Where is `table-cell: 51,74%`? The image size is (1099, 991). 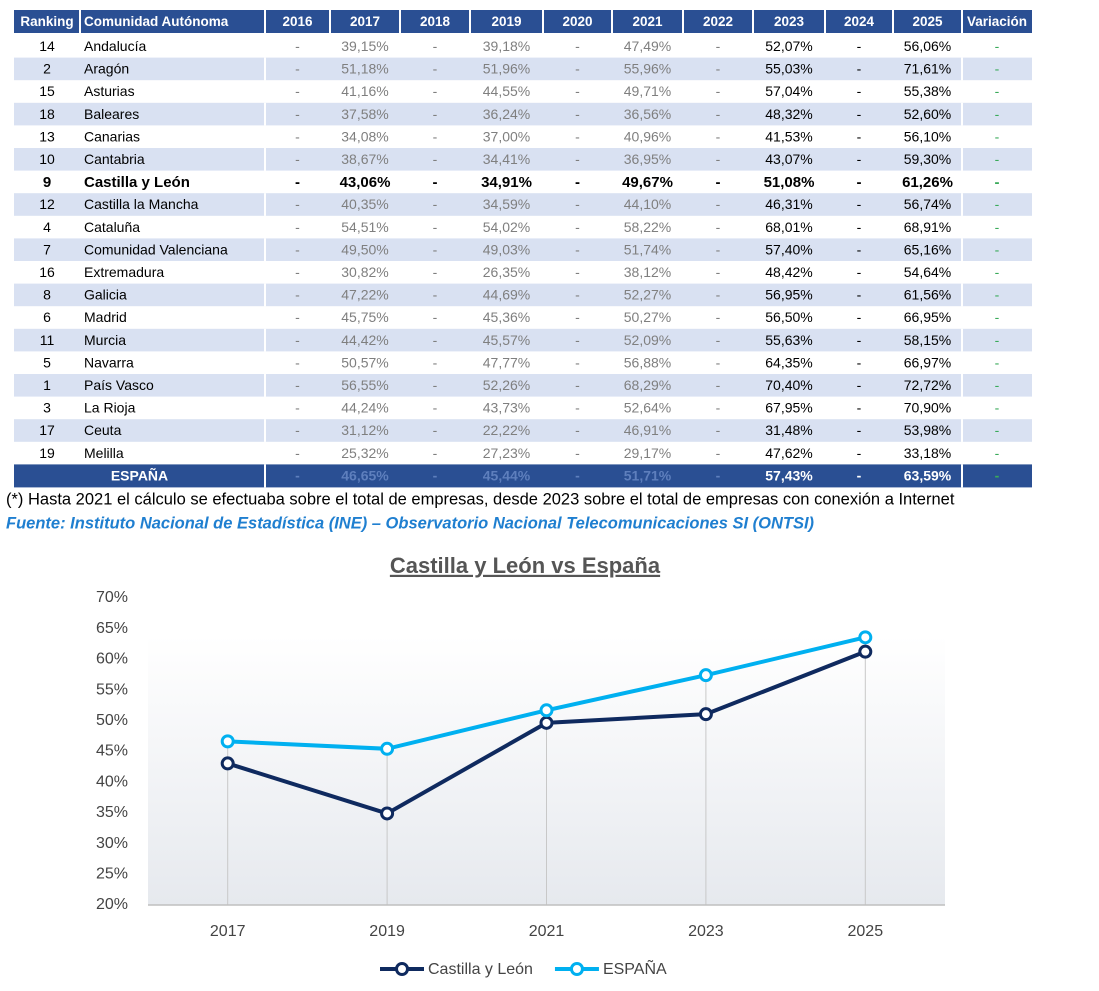 table-cell: 51,74% is located at coordinates (647, 249).